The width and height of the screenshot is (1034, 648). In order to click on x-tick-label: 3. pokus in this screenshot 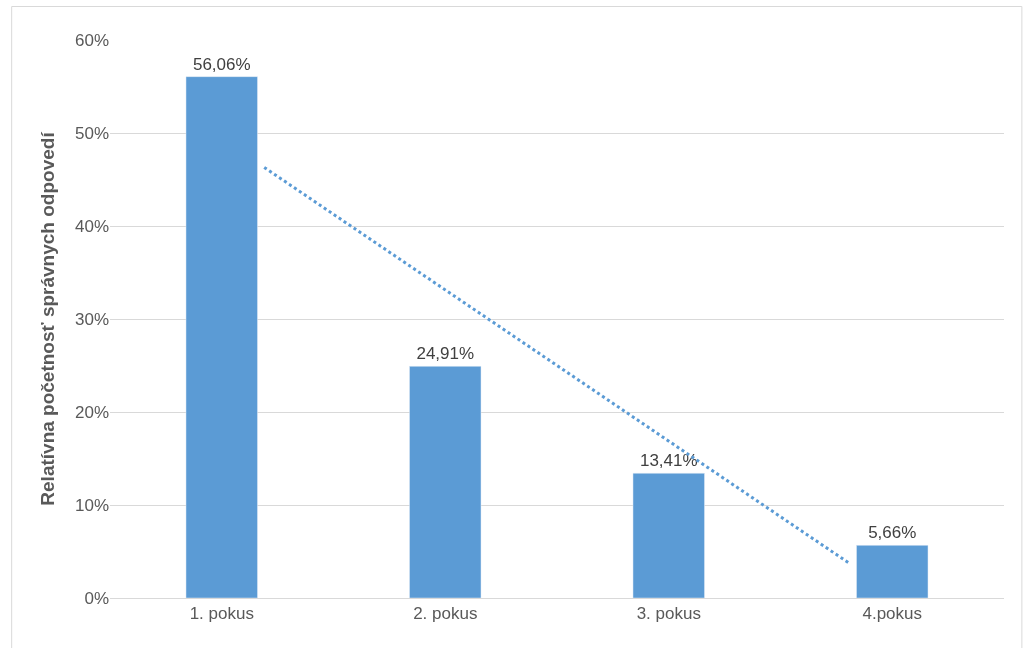, I will do `click(668, 614)`.